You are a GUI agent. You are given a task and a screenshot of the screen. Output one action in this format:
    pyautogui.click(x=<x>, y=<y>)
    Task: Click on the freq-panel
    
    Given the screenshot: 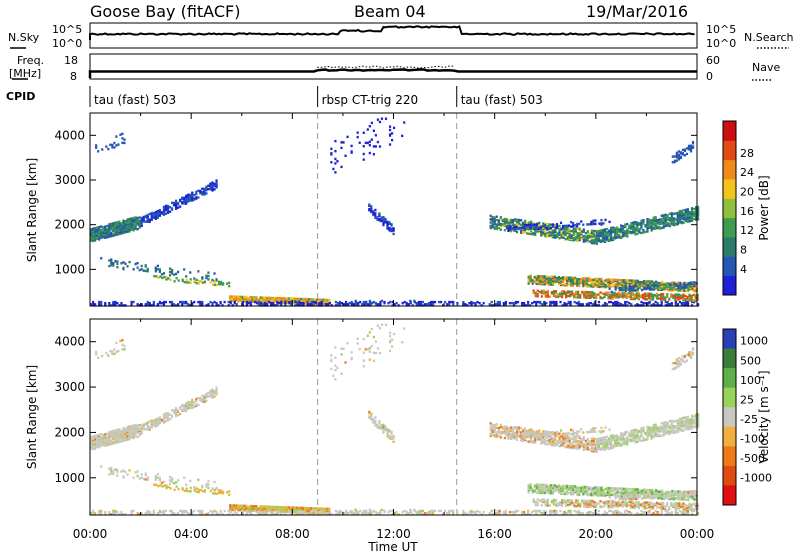 What is the action you would take?
    pyautogui.click(x=393, y=66)
    